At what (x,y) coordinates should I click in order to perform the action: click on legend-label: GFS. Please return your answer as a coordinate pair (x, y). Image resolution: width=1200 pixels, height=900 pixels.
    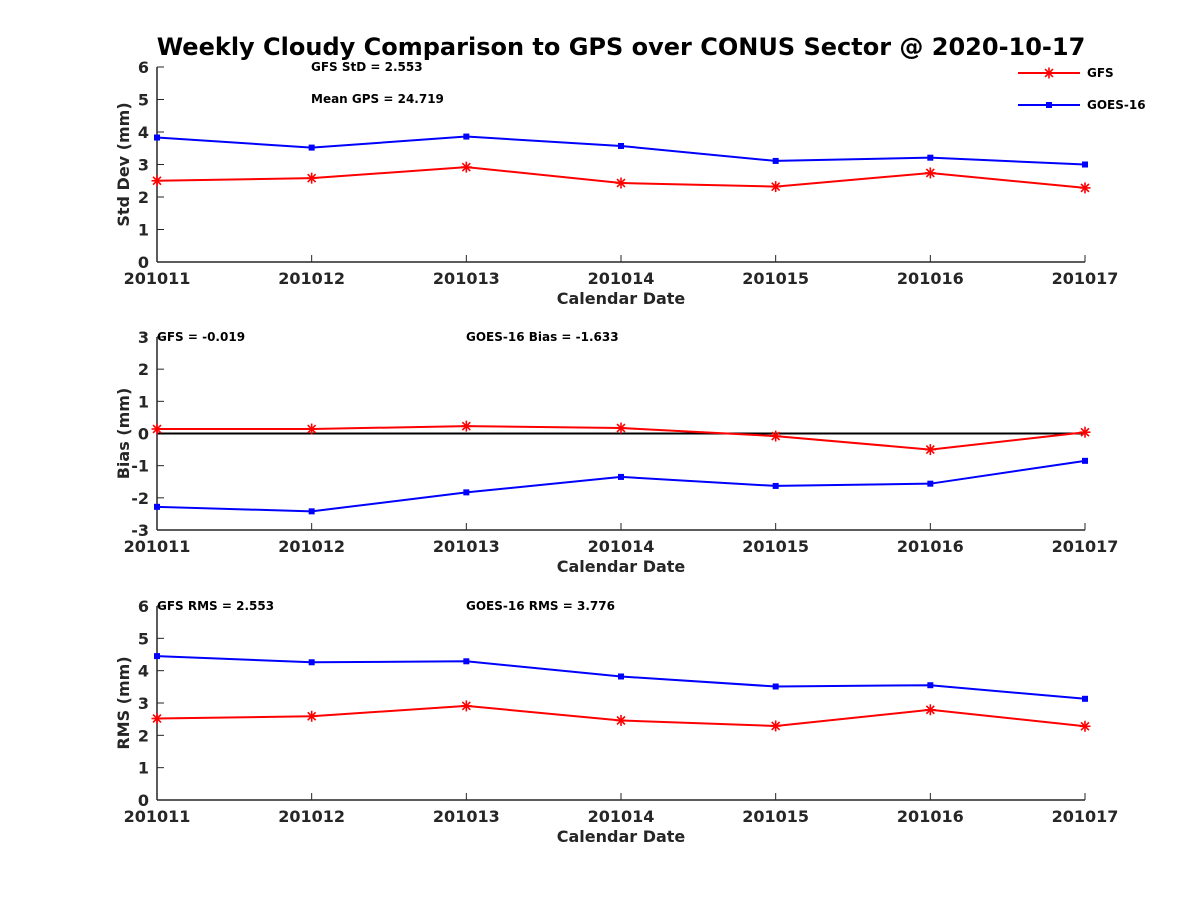
    Looking at the image, I should click on (1100, 73).